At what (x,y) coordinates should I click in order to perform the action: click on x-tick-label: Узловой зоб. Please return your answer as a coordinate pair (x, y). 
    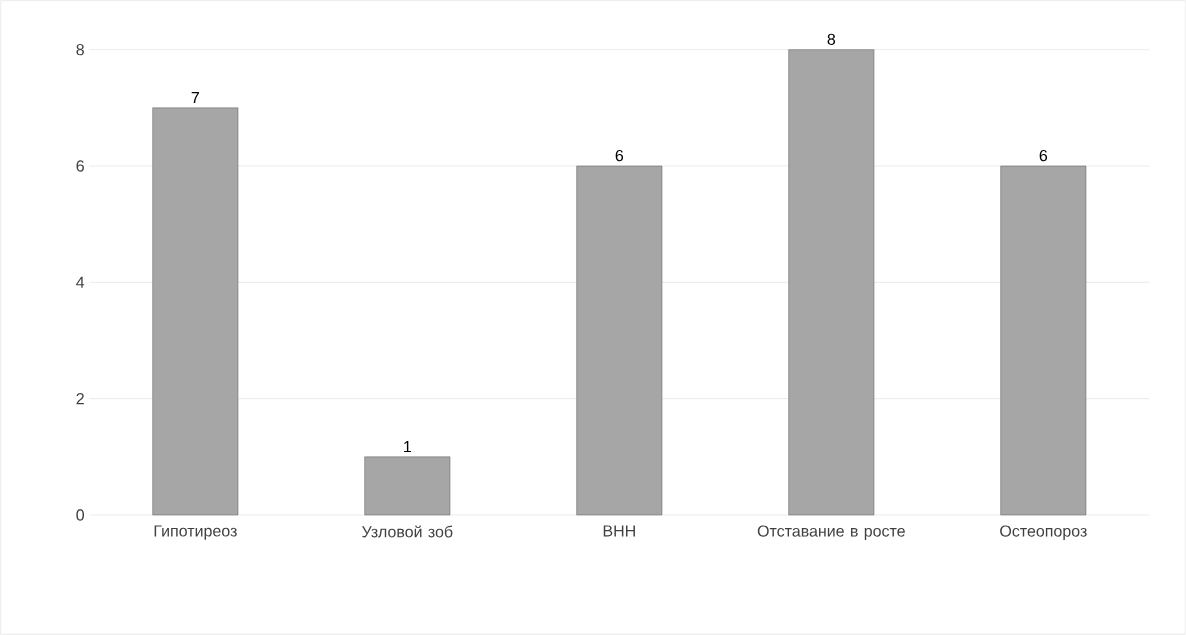
    Looking at the image, I should click on (407, 531).